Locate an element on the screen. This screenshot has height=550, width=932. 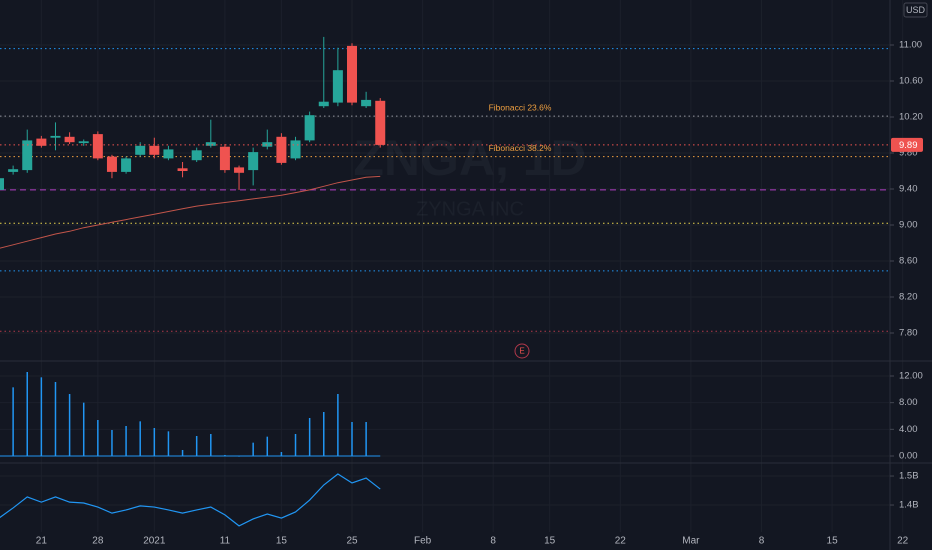
y-tick-label: 9.00 is located at coordinates (908, 225).